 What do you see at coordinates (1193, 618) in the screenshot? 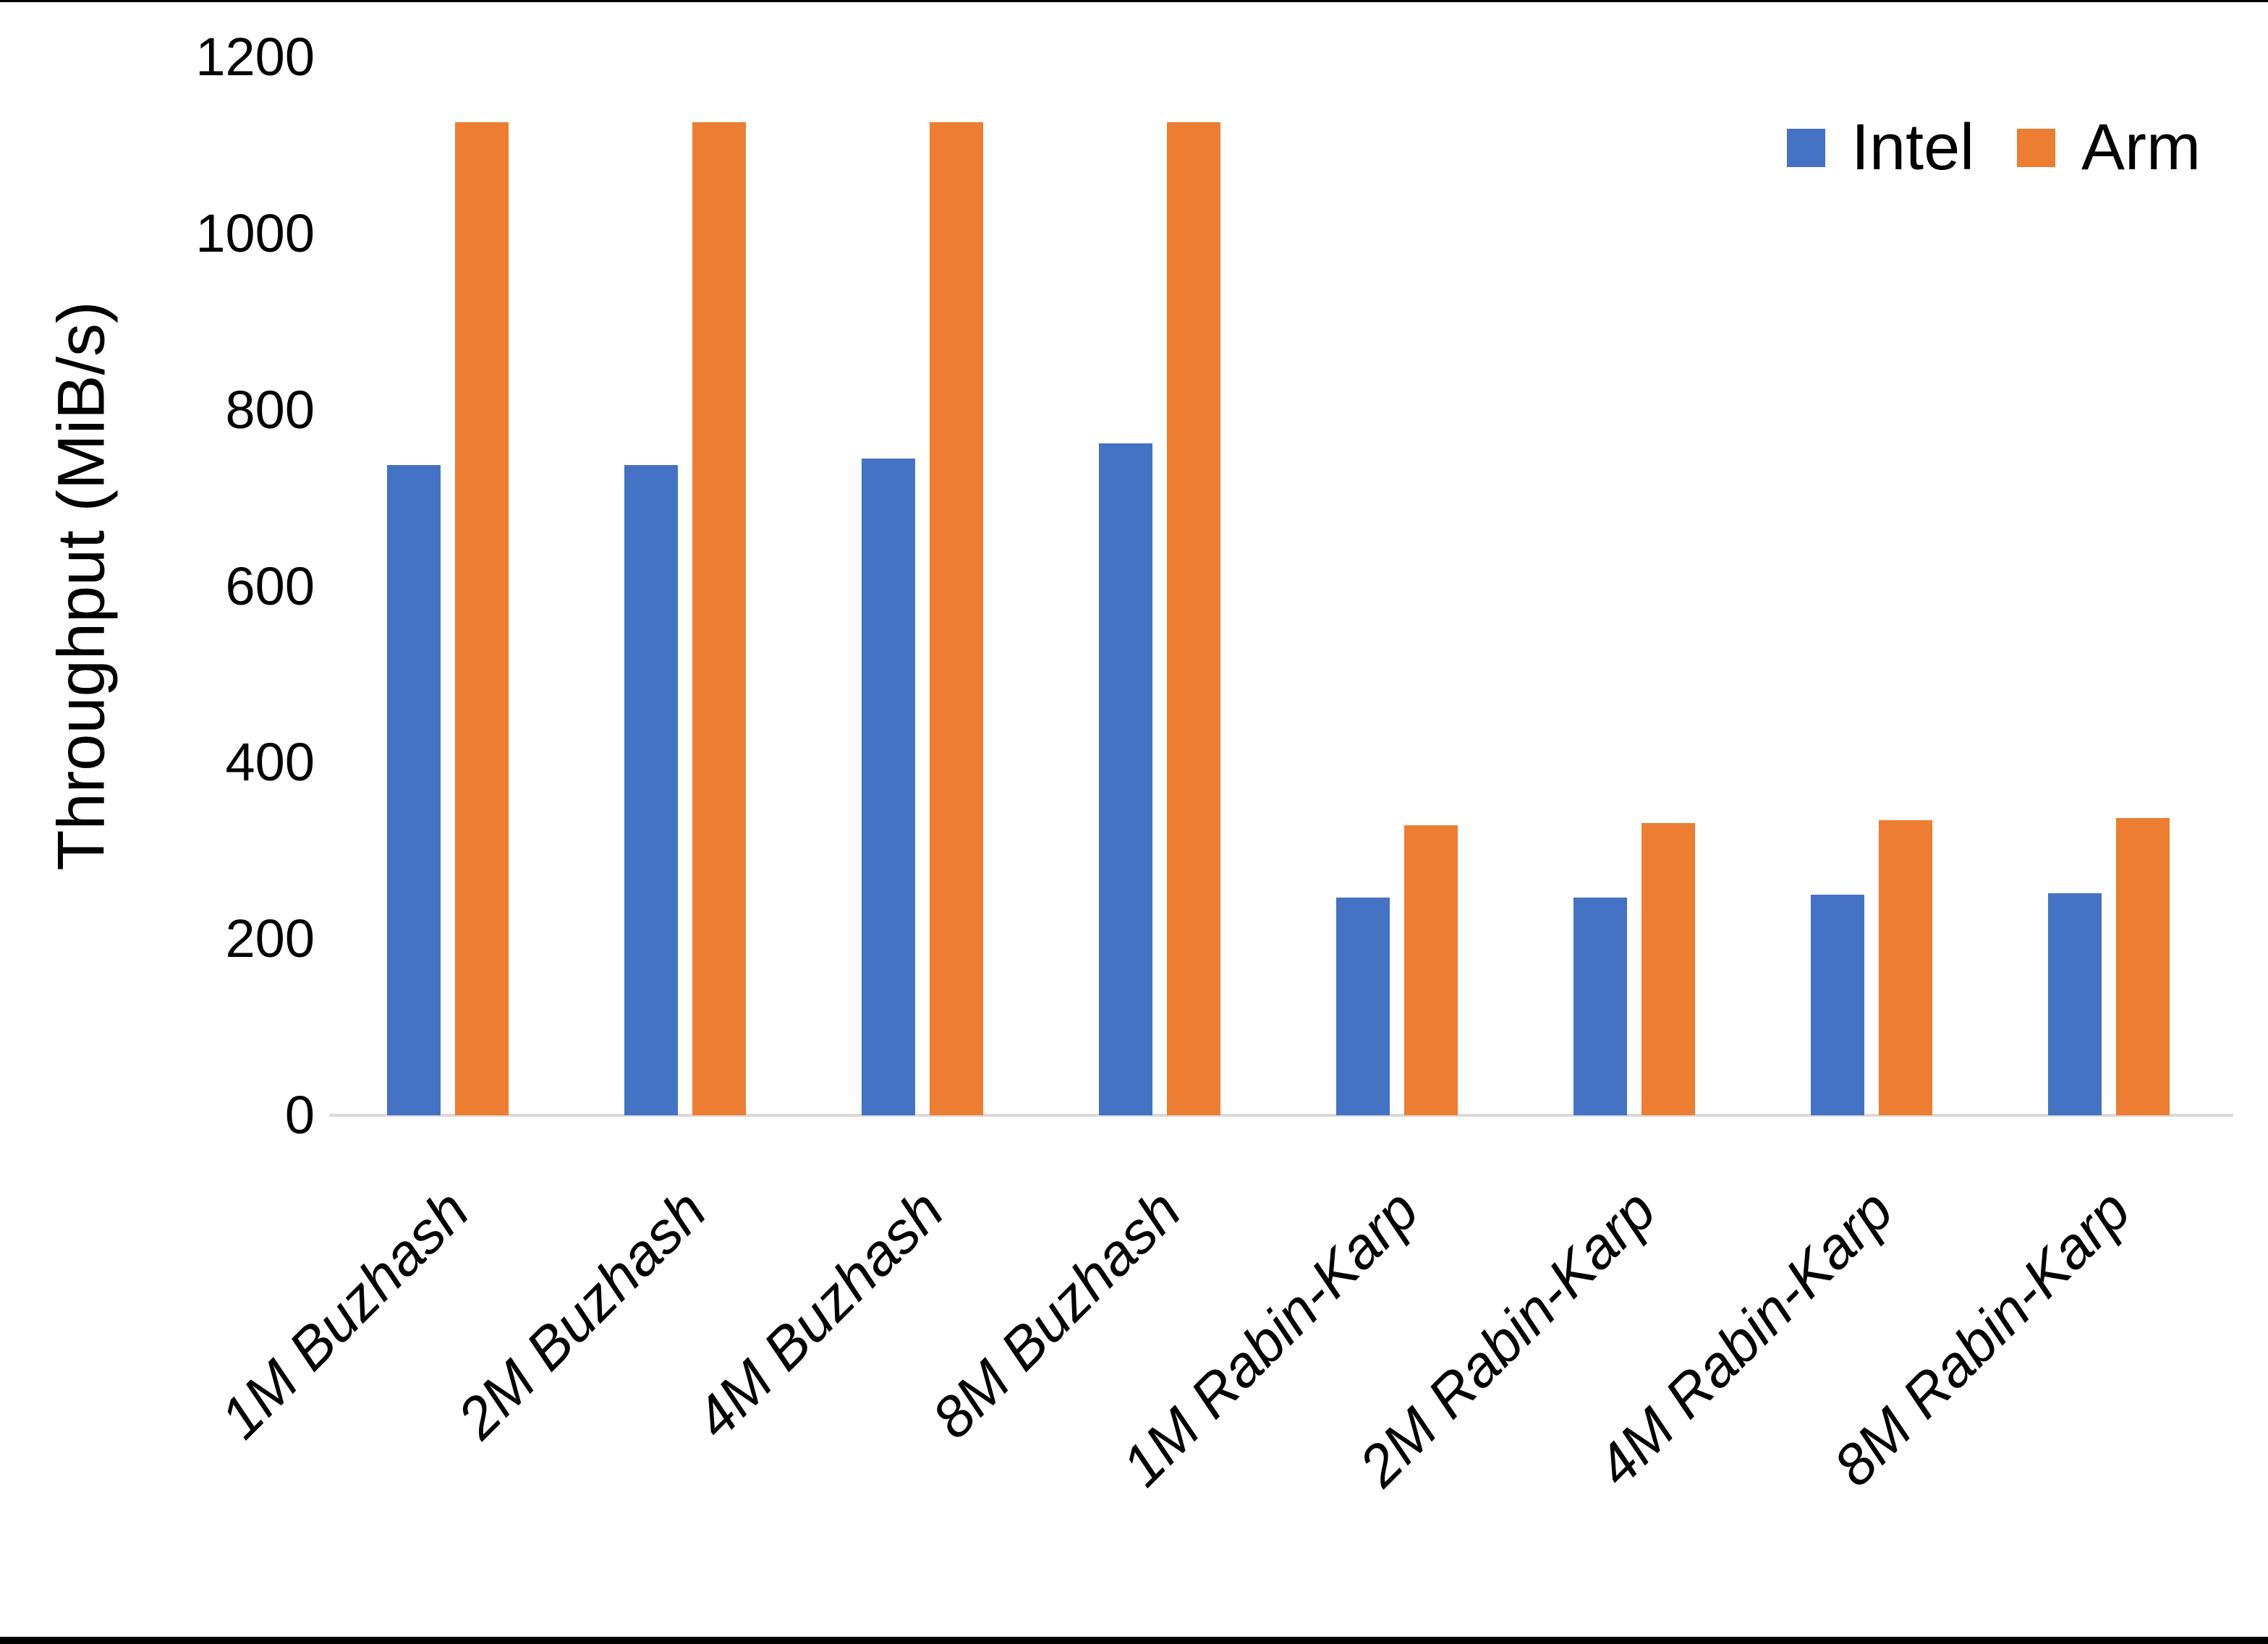
I see `bar-arm-8m-buzhash` at bounding box center [1193, 618].